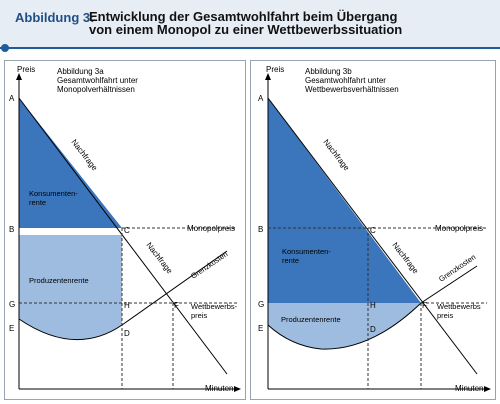  What do you see at coordinates (459, 306) in the screenshot?
I see `competitive-price-label-line1: Wettbewerbs` at bounding box center [459, 306].